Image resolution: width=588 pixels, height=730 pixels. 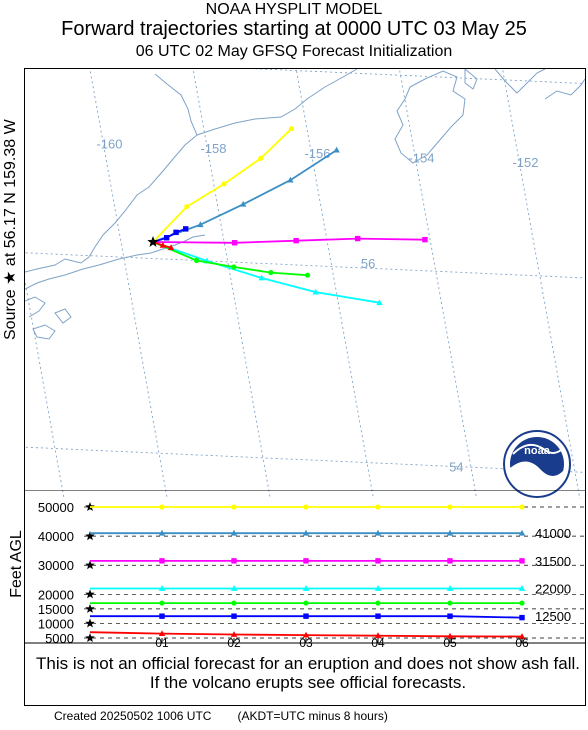 What do you see at coordinates (471, 79) in the screenshot?
I see `coastline-afognak` at bounding box center [471, 79].